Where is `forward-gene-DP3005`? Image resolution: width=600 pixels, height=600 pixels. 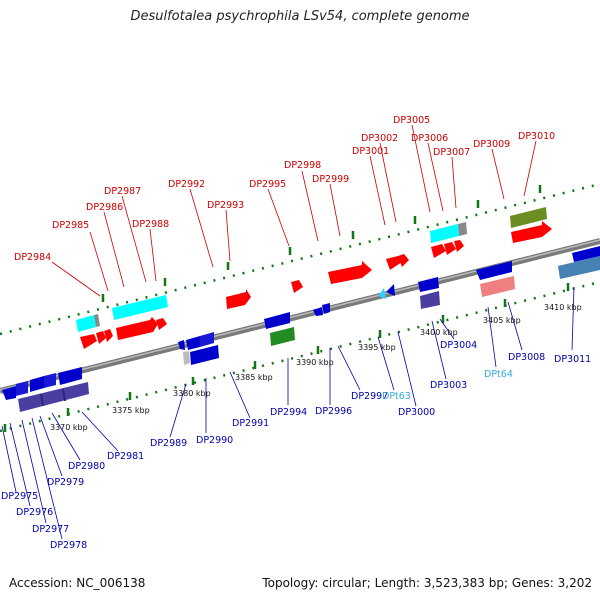
forward-gene-DP3005 is located at coordinates (438, 251).